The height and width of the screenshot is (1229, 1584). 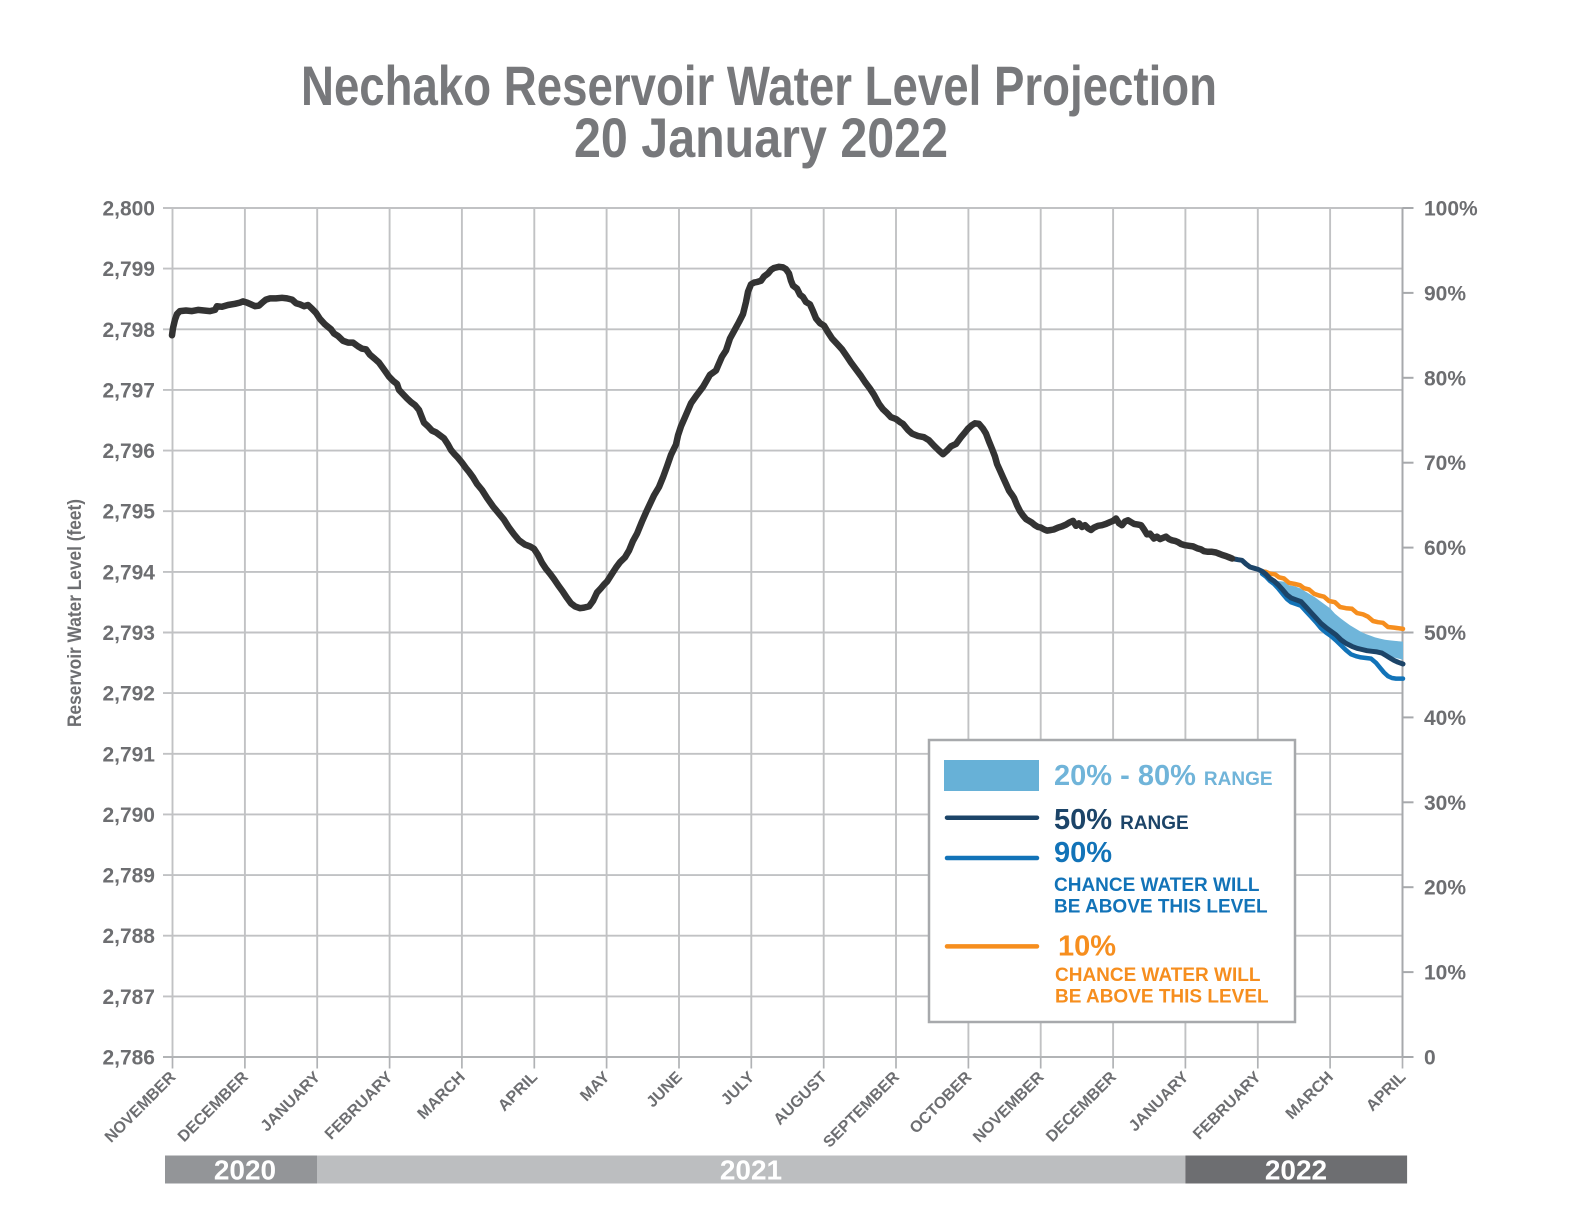 I want to click on svg-text: 2,789, so click(x=128, y=876).